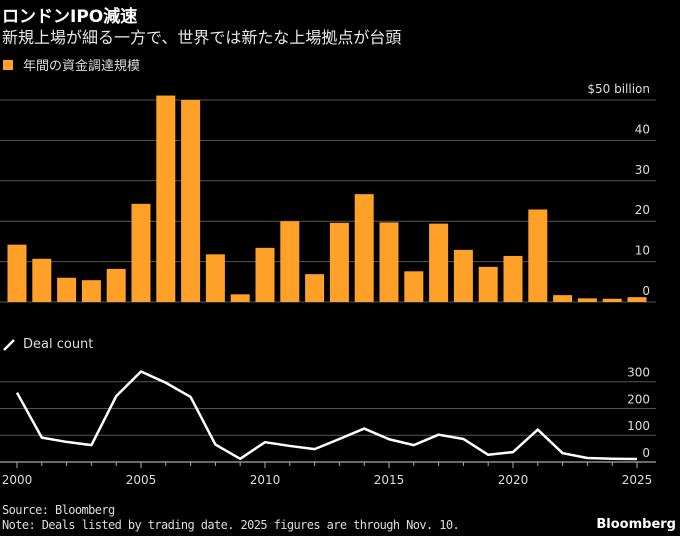 The height and width of the screenshot is (536, 680). What do you see at coordinates (67, 289) in the screenshot?
I see `bar-2002` at bounding box center [67, 289].